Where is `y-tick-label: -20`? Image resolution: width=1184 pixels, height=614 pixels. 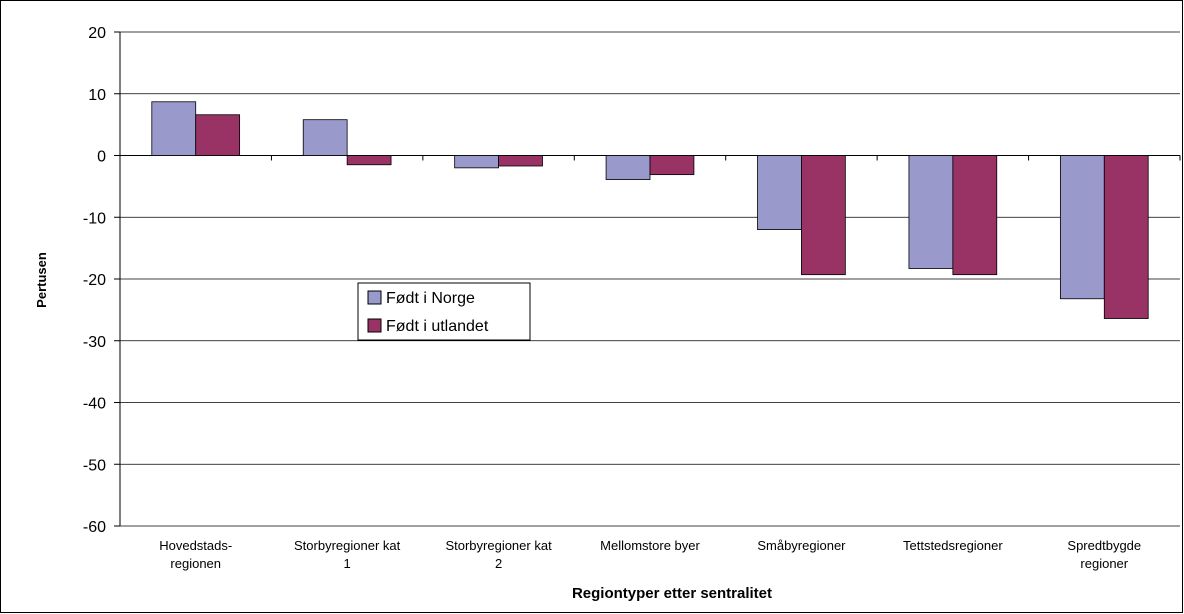
y-tick-label: -20 is located at coordinates (94, 280).